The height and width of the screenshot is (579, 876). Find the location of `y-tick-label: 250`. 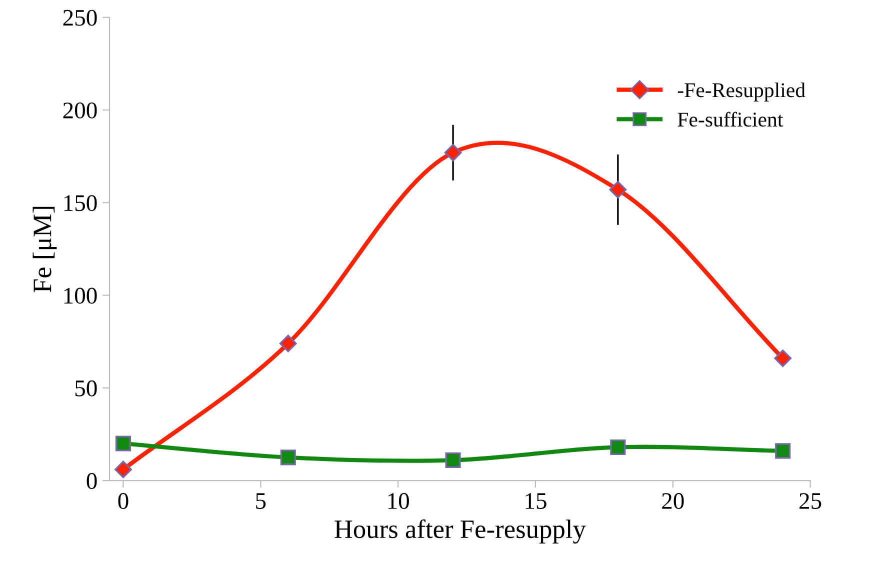

y-tick-label: 250 is located at coordinates (80, 18).